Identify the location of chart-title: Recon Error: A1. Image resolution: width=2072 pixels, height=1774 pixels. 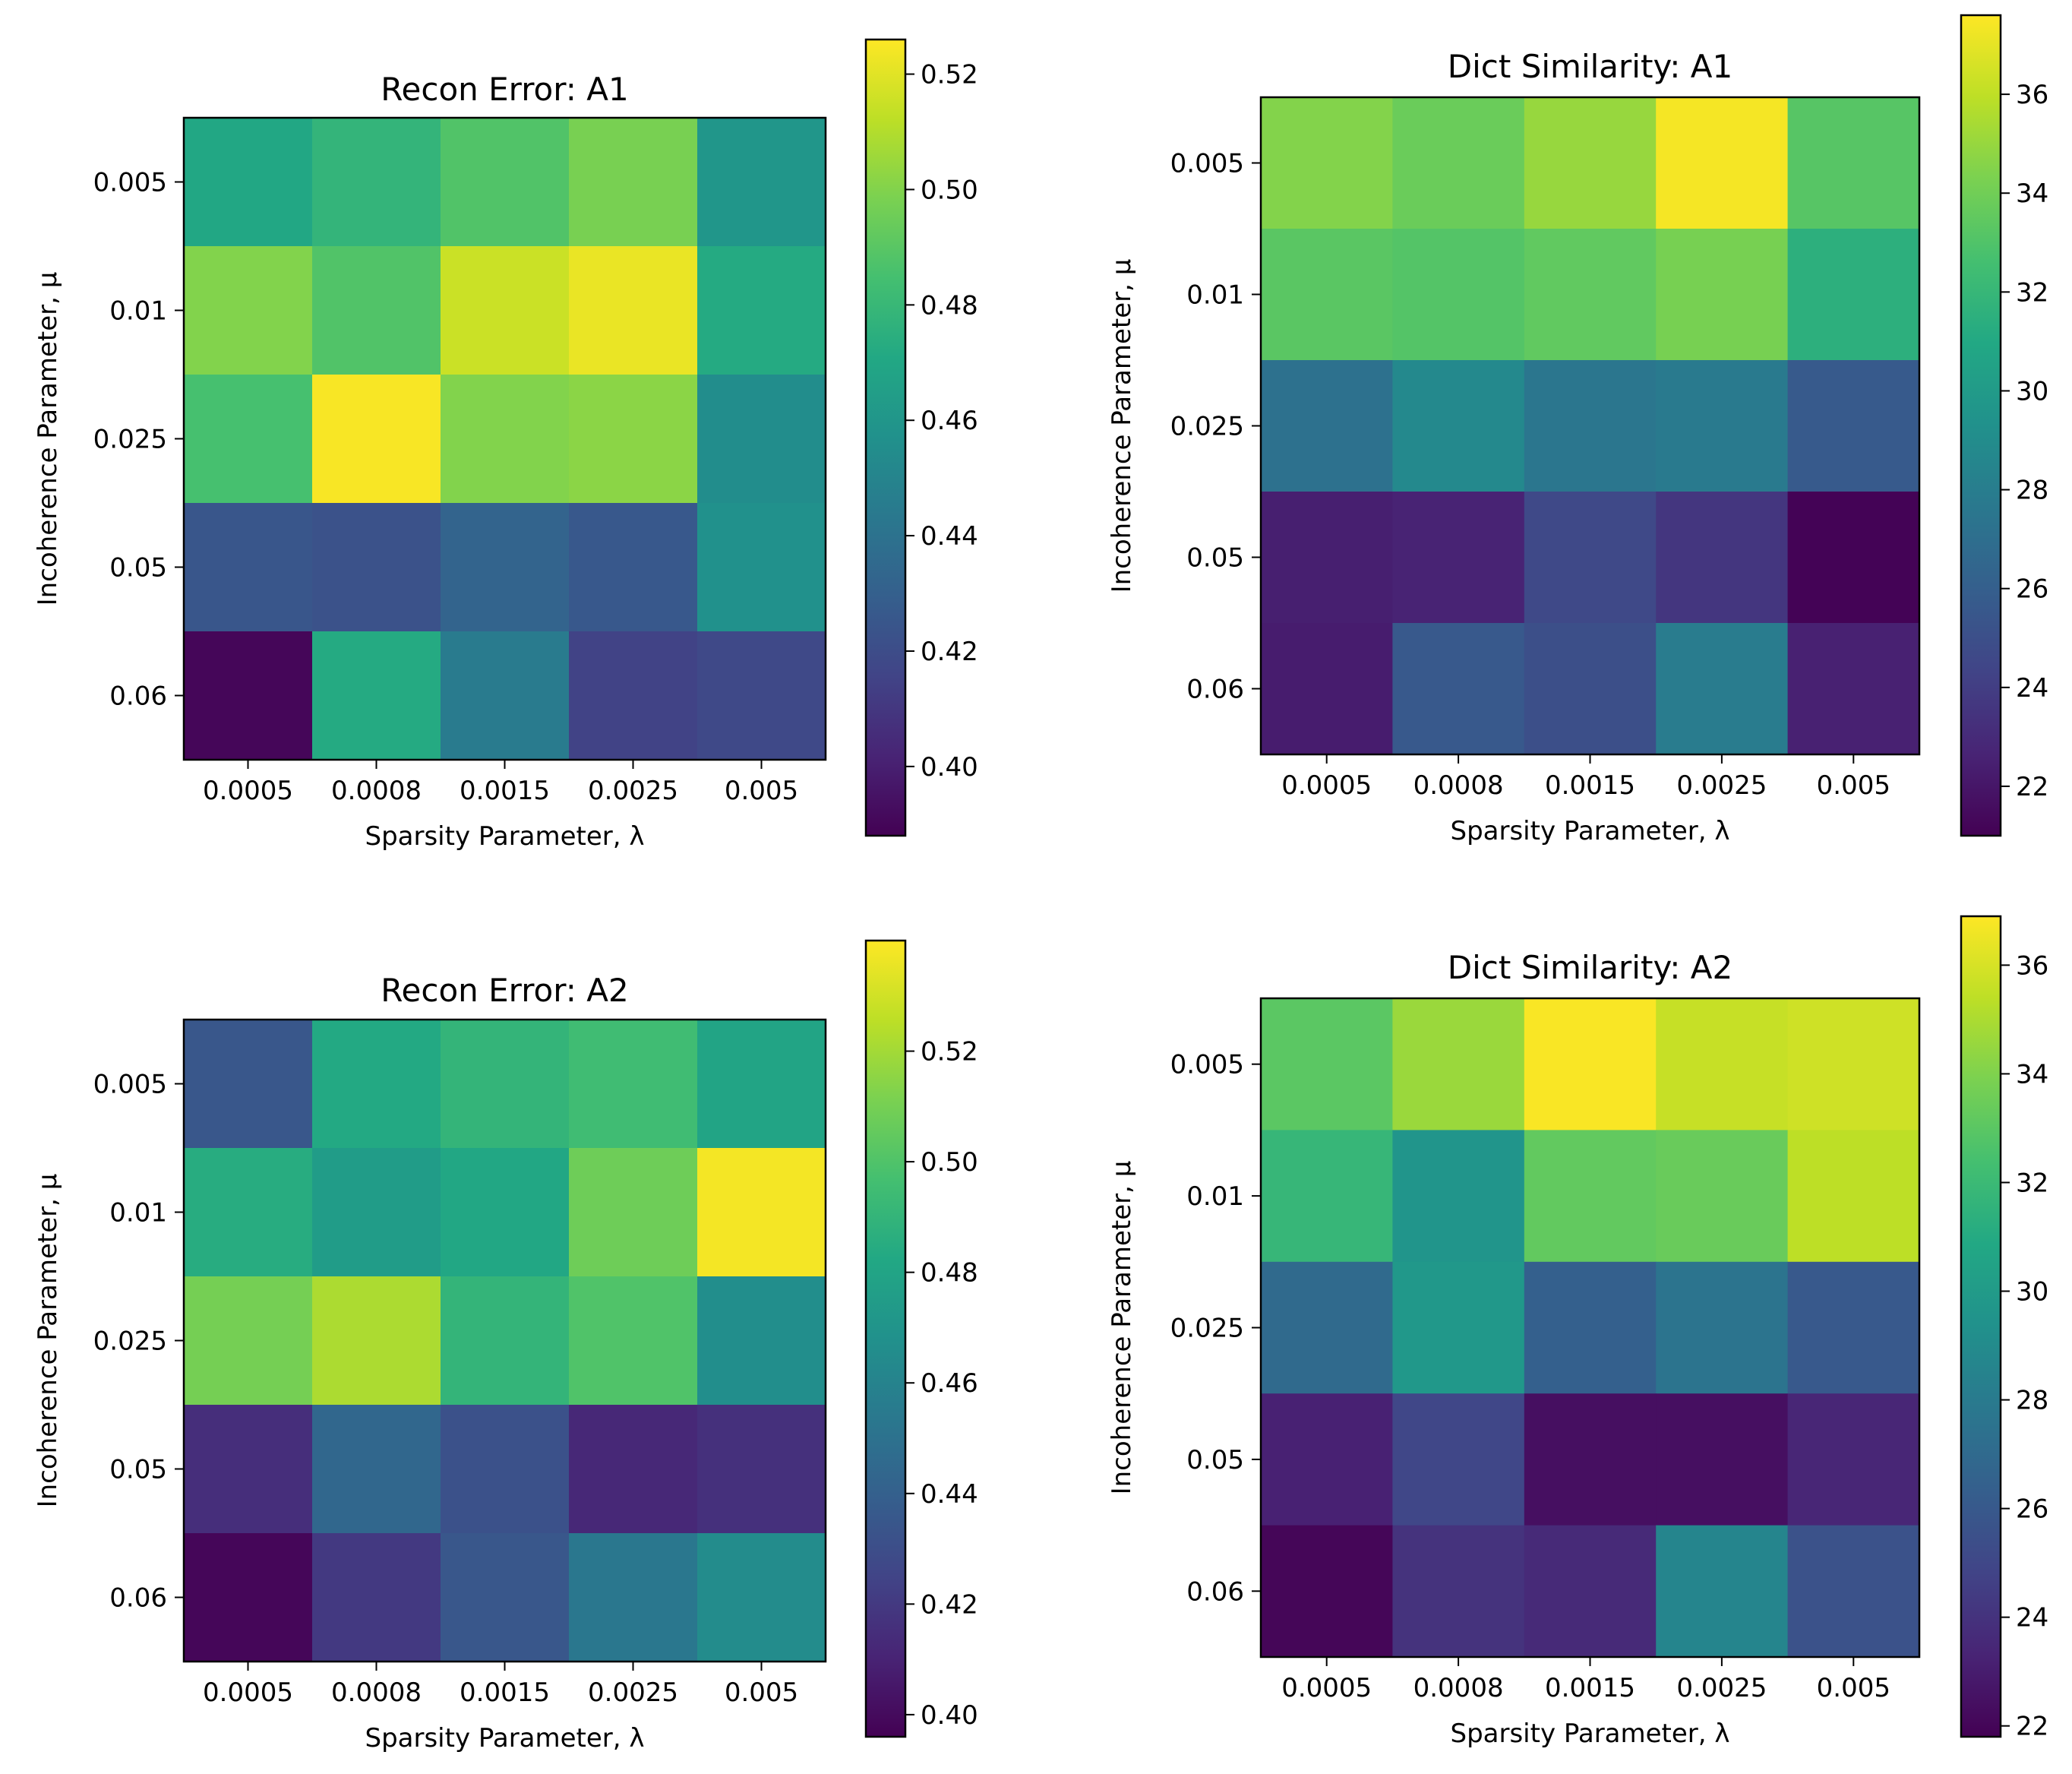
(504, 89).